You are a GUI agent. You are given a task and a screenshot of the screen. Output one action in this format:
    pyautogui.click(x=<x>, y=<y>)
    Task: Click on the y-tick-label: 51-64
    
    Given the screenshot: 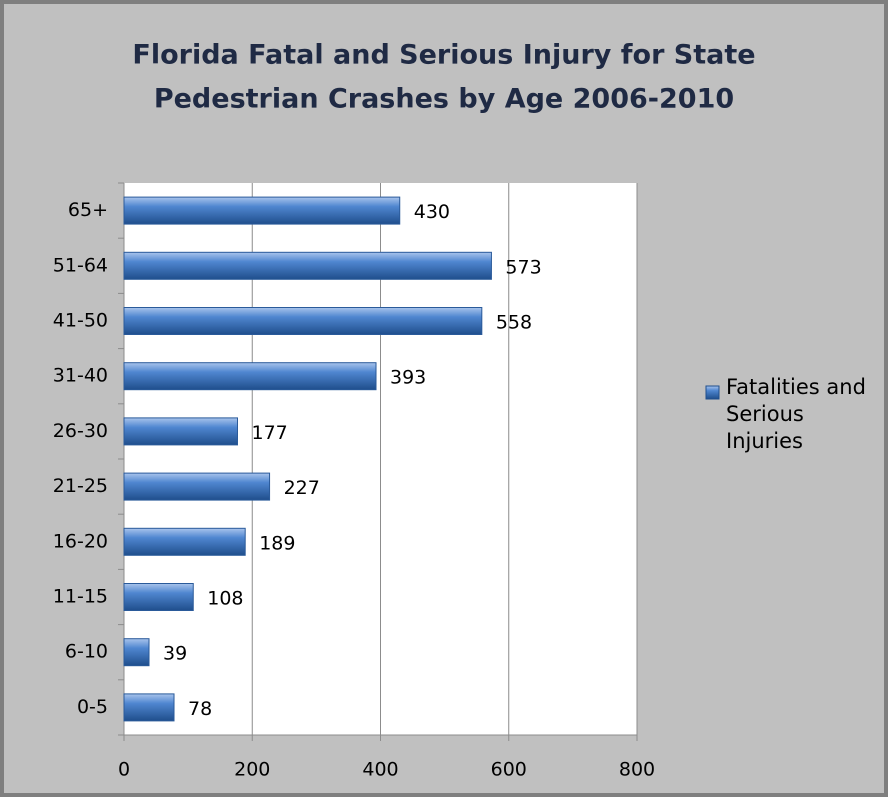 What is the action you would take?
    pyautogui.click(x=80, y=265)
    